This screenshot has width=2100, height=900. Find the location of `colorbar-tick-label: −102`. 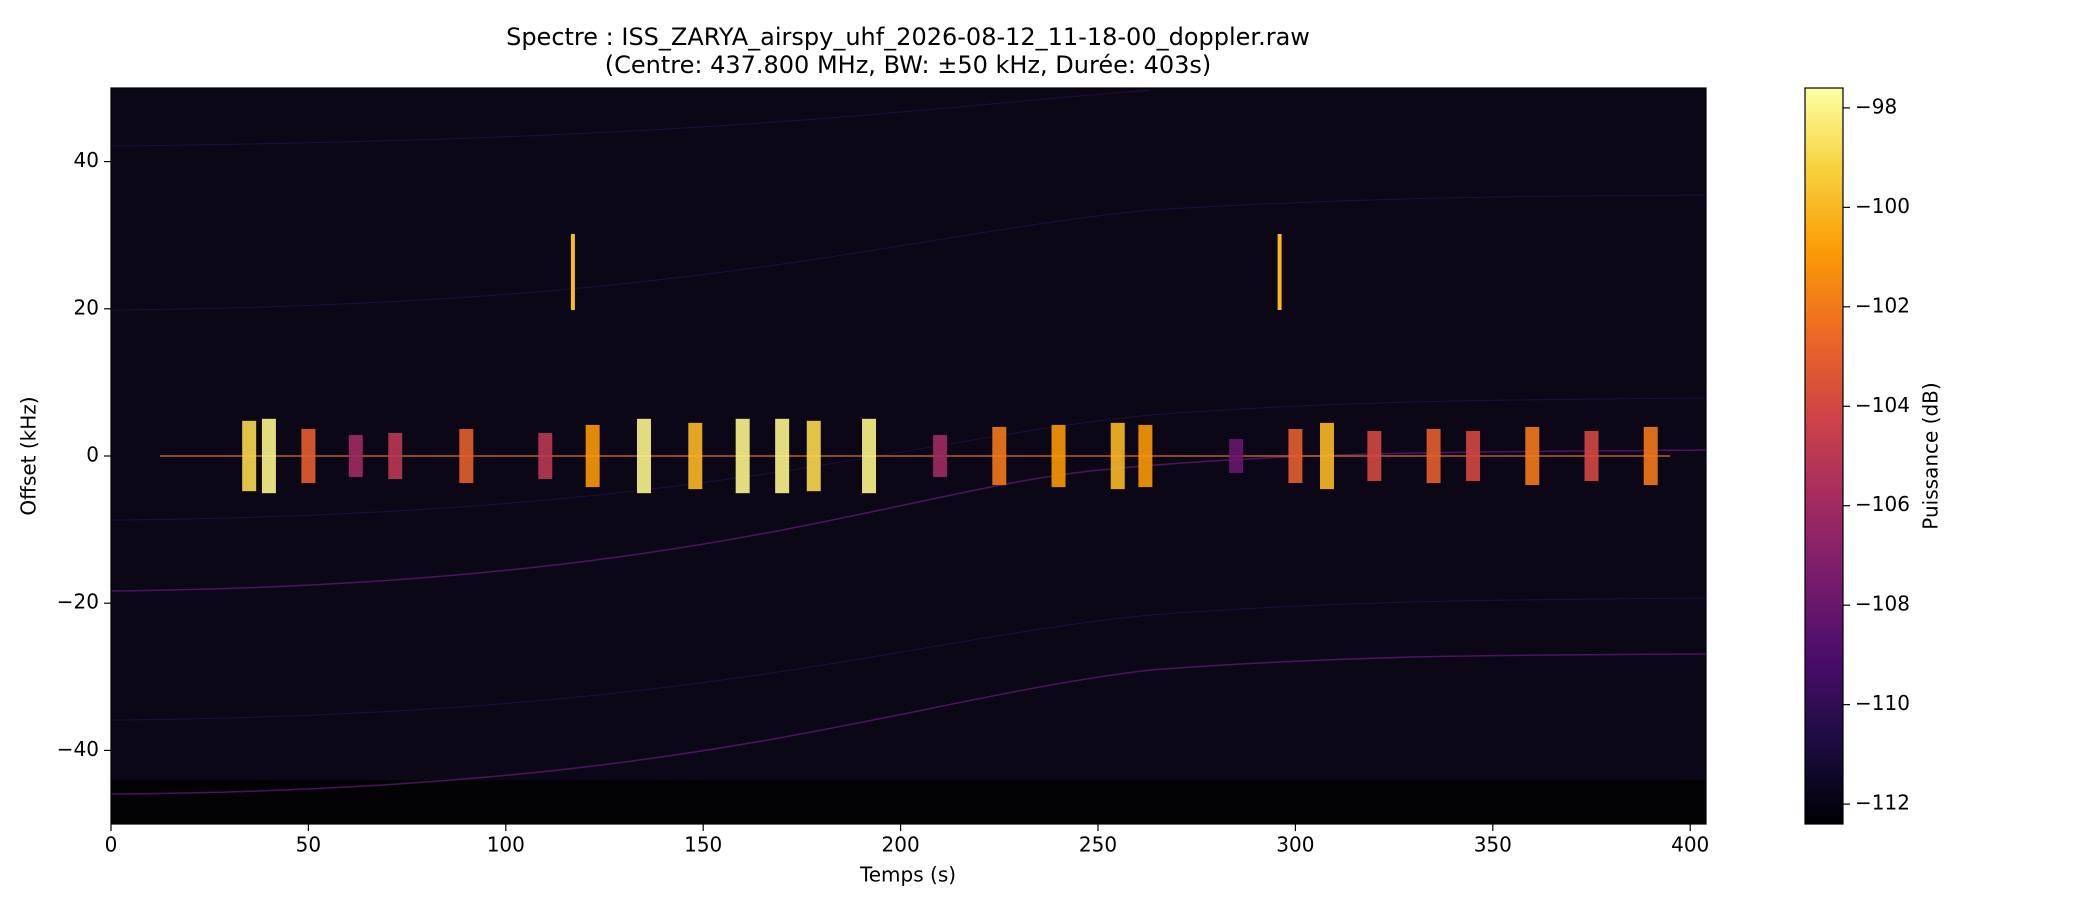

colorbar-tick-label: −102 is located at coordinates (1882, 305).